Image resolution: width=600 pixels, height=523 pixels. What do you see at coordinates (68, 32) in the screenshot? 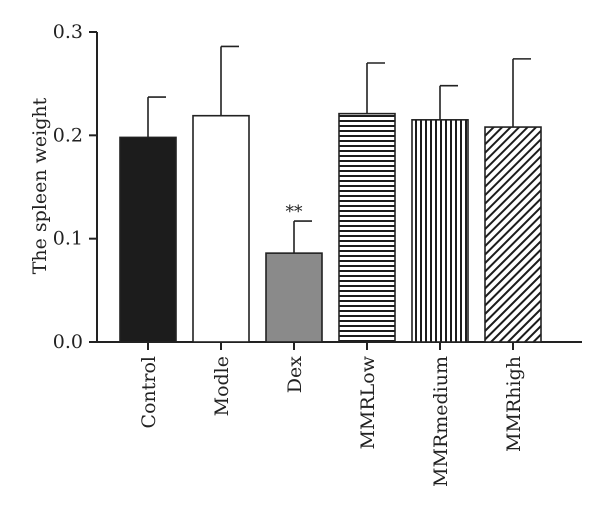
I see `y-tick-label: 0.3` at bounding box center [68, 32].